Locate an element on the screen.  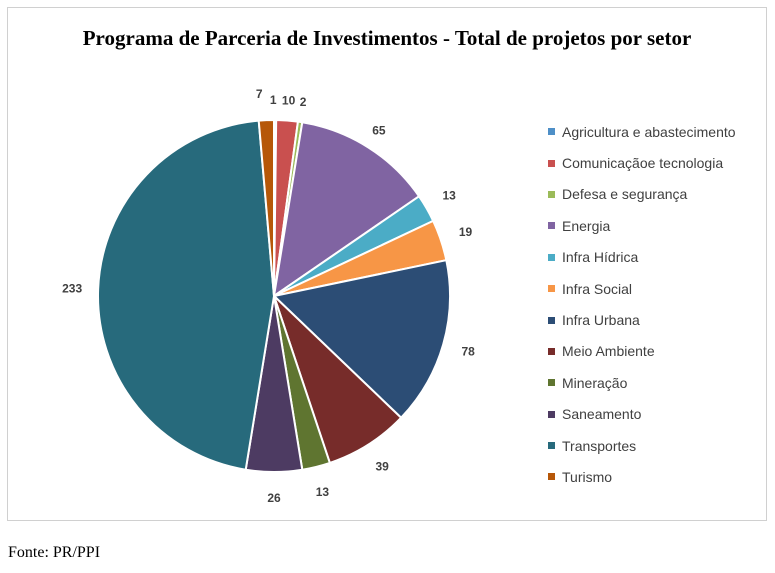
legend-label: Agricultura e abastecimento is located at coordinates (649, 131).